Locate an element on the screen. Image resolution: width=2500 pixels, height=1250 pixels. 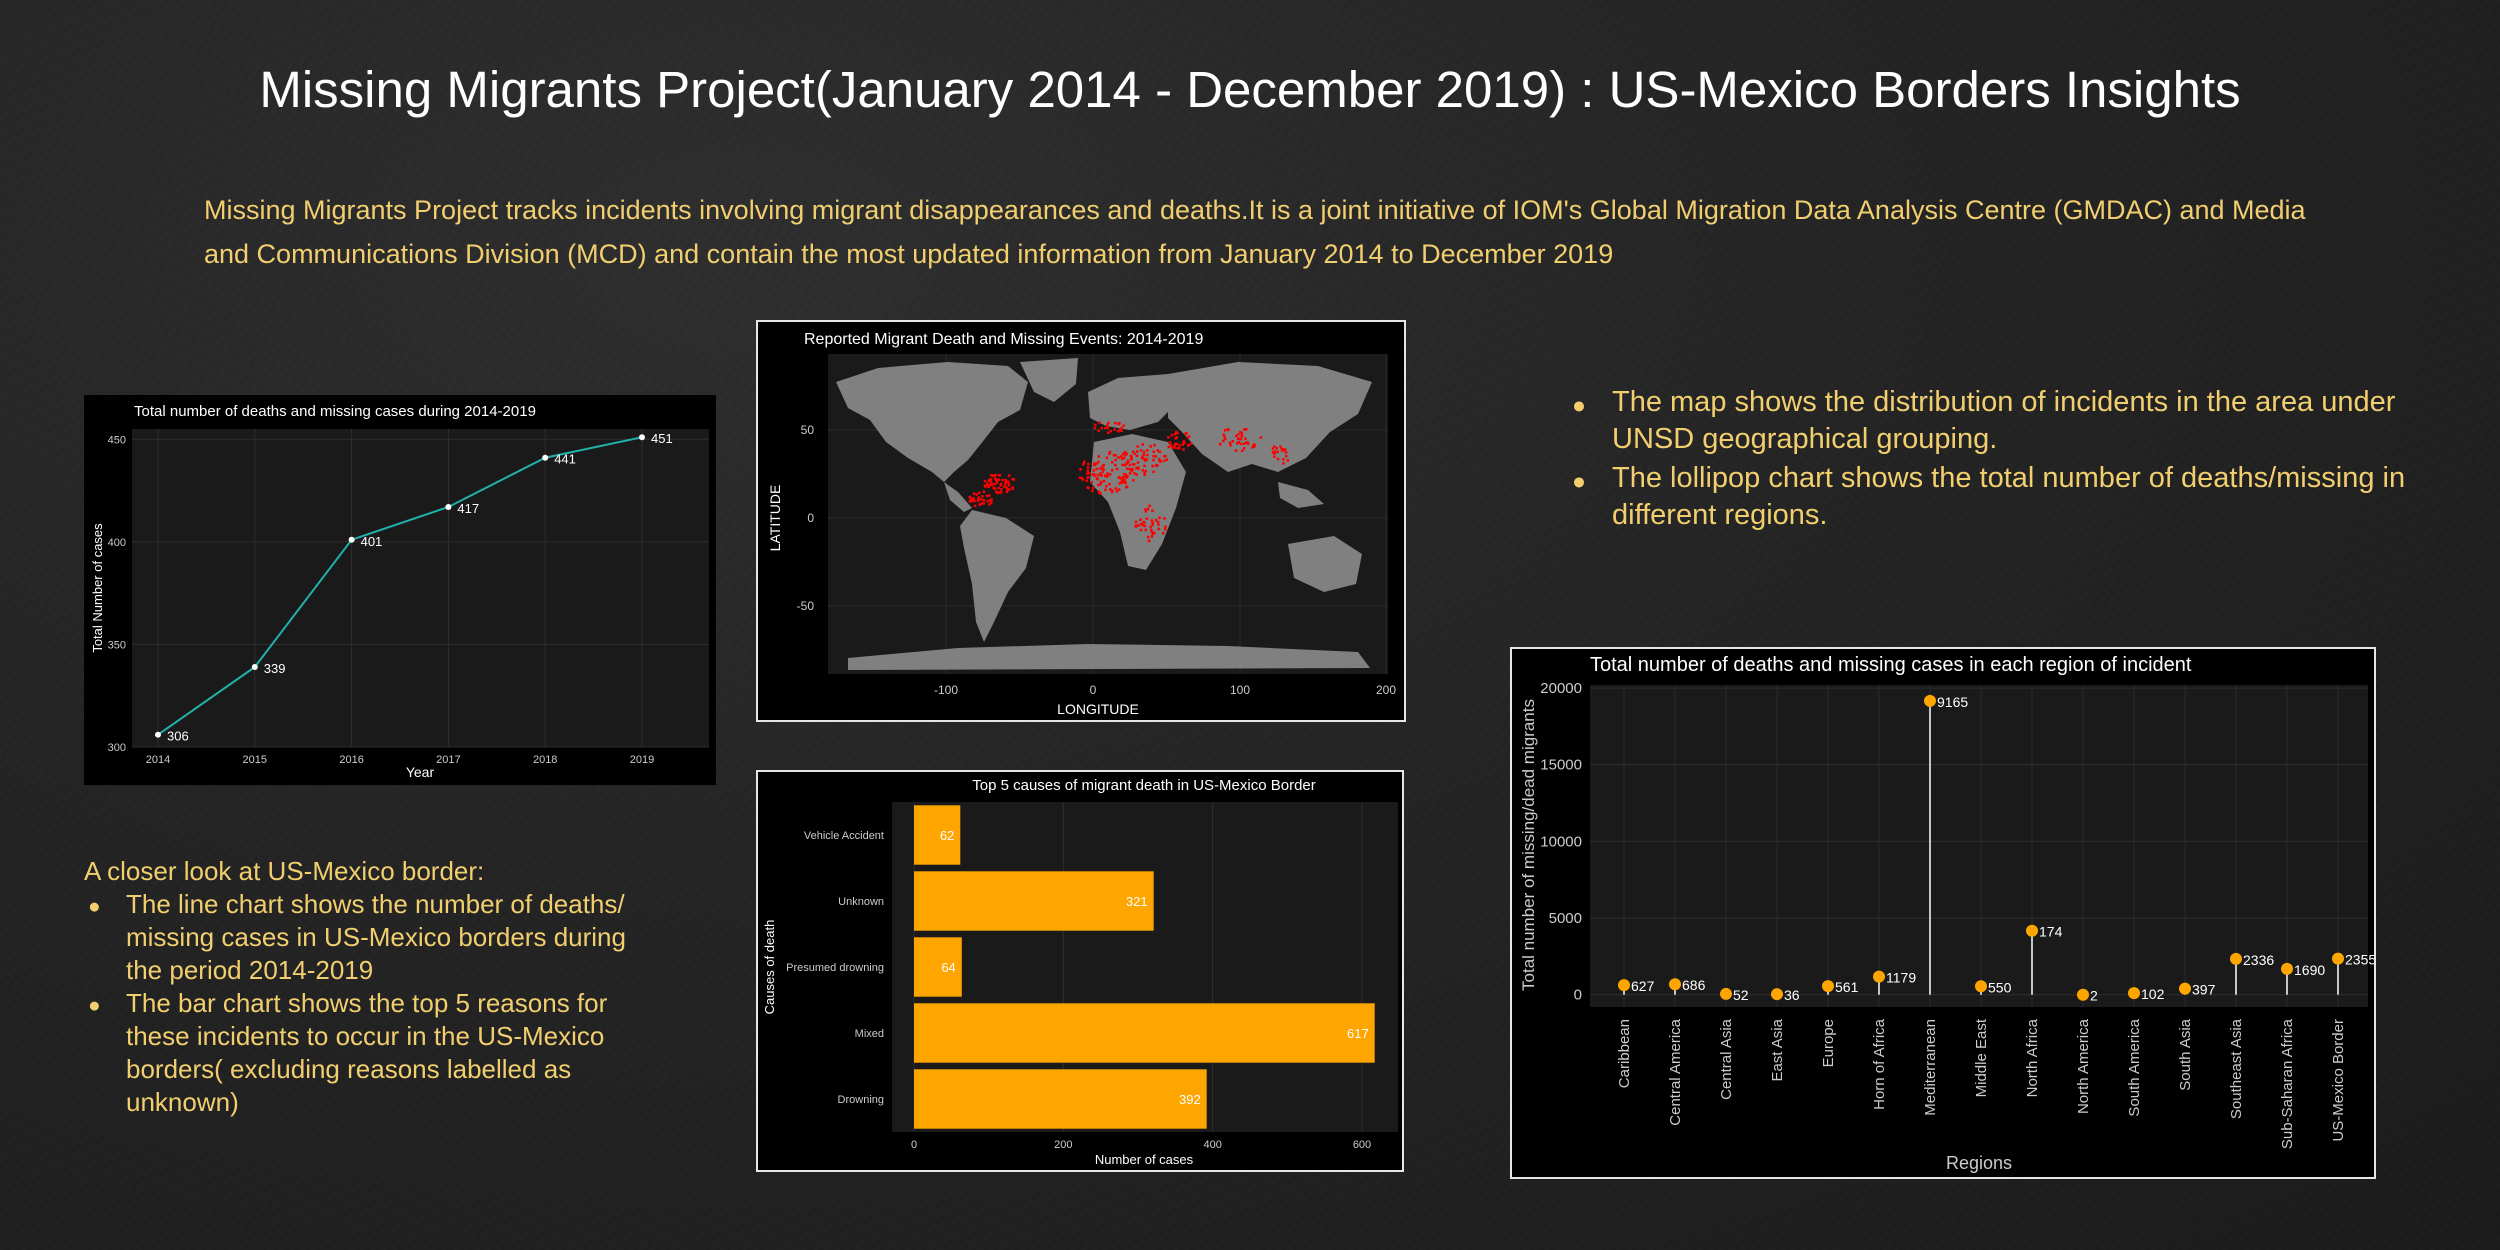
line-ytick-label: 300 is located at coordinates (117, 748).